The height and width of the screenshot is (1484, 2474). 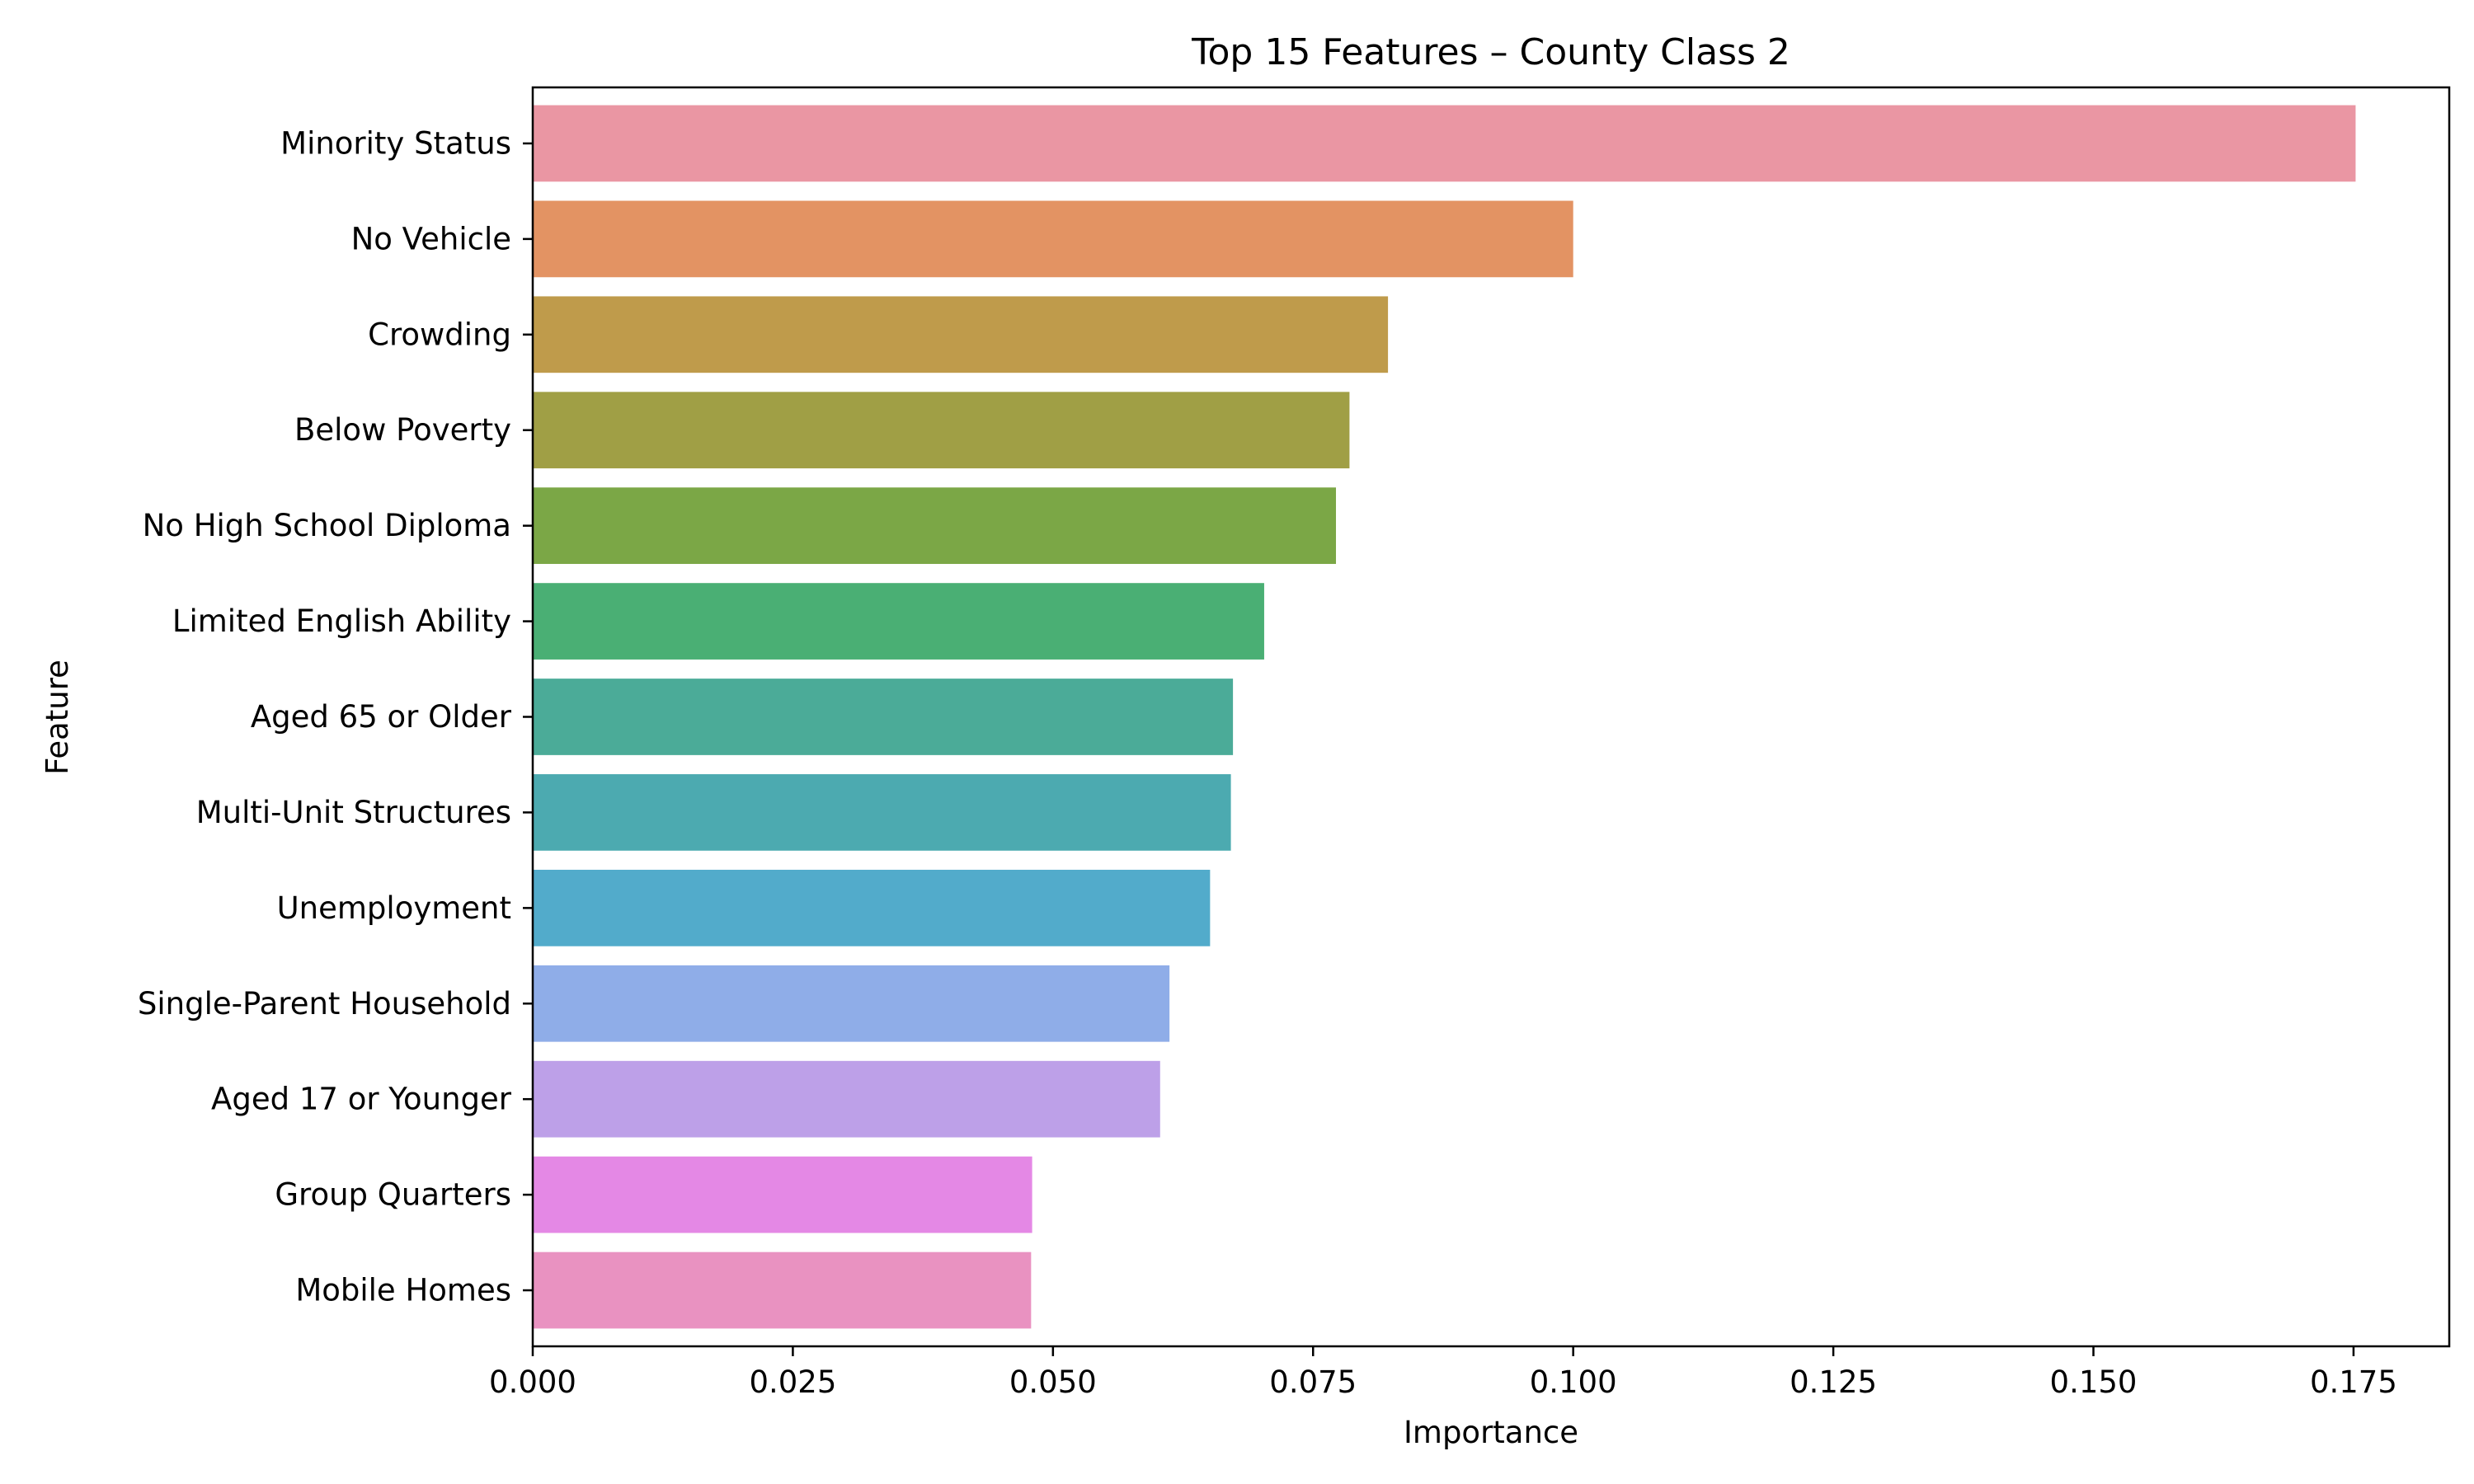 I want to click on y-tick-label: Unemployment, so click(x=394, y=908).